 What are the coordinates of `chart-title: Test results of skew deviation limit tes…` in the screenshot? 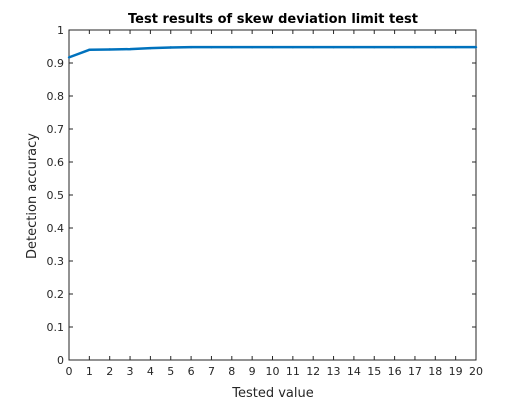 It's located at (273, 19).